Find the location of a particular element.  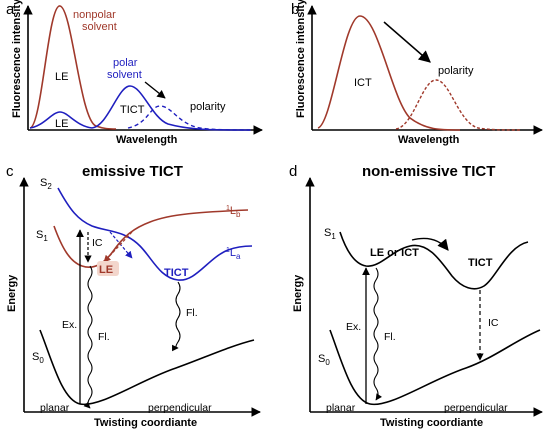

panel-c-fl-wave-le is located at coordinates (88, 337).